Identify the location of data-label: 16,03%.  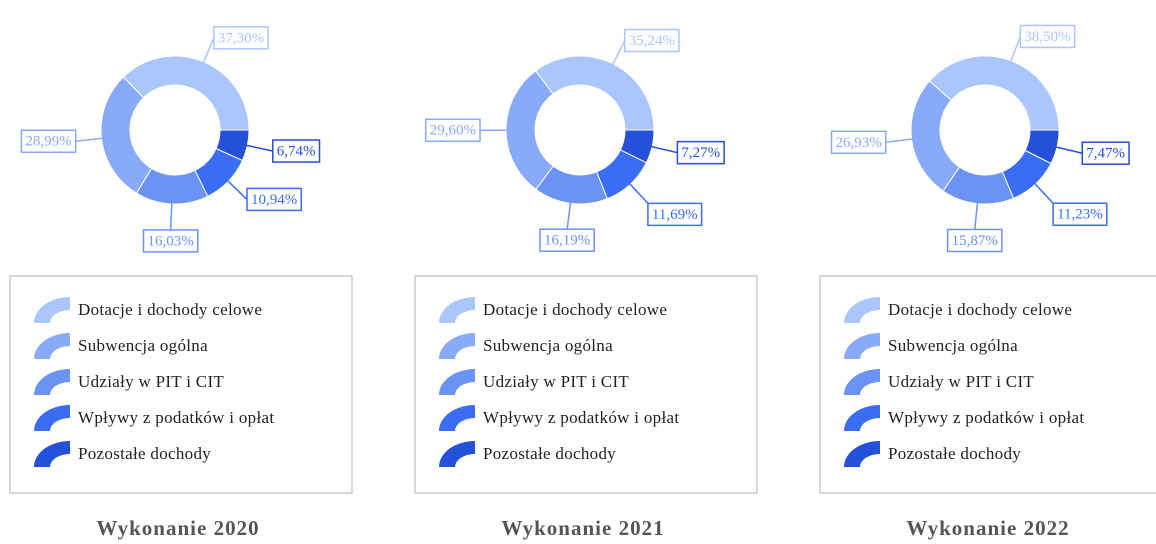
(171, 241).